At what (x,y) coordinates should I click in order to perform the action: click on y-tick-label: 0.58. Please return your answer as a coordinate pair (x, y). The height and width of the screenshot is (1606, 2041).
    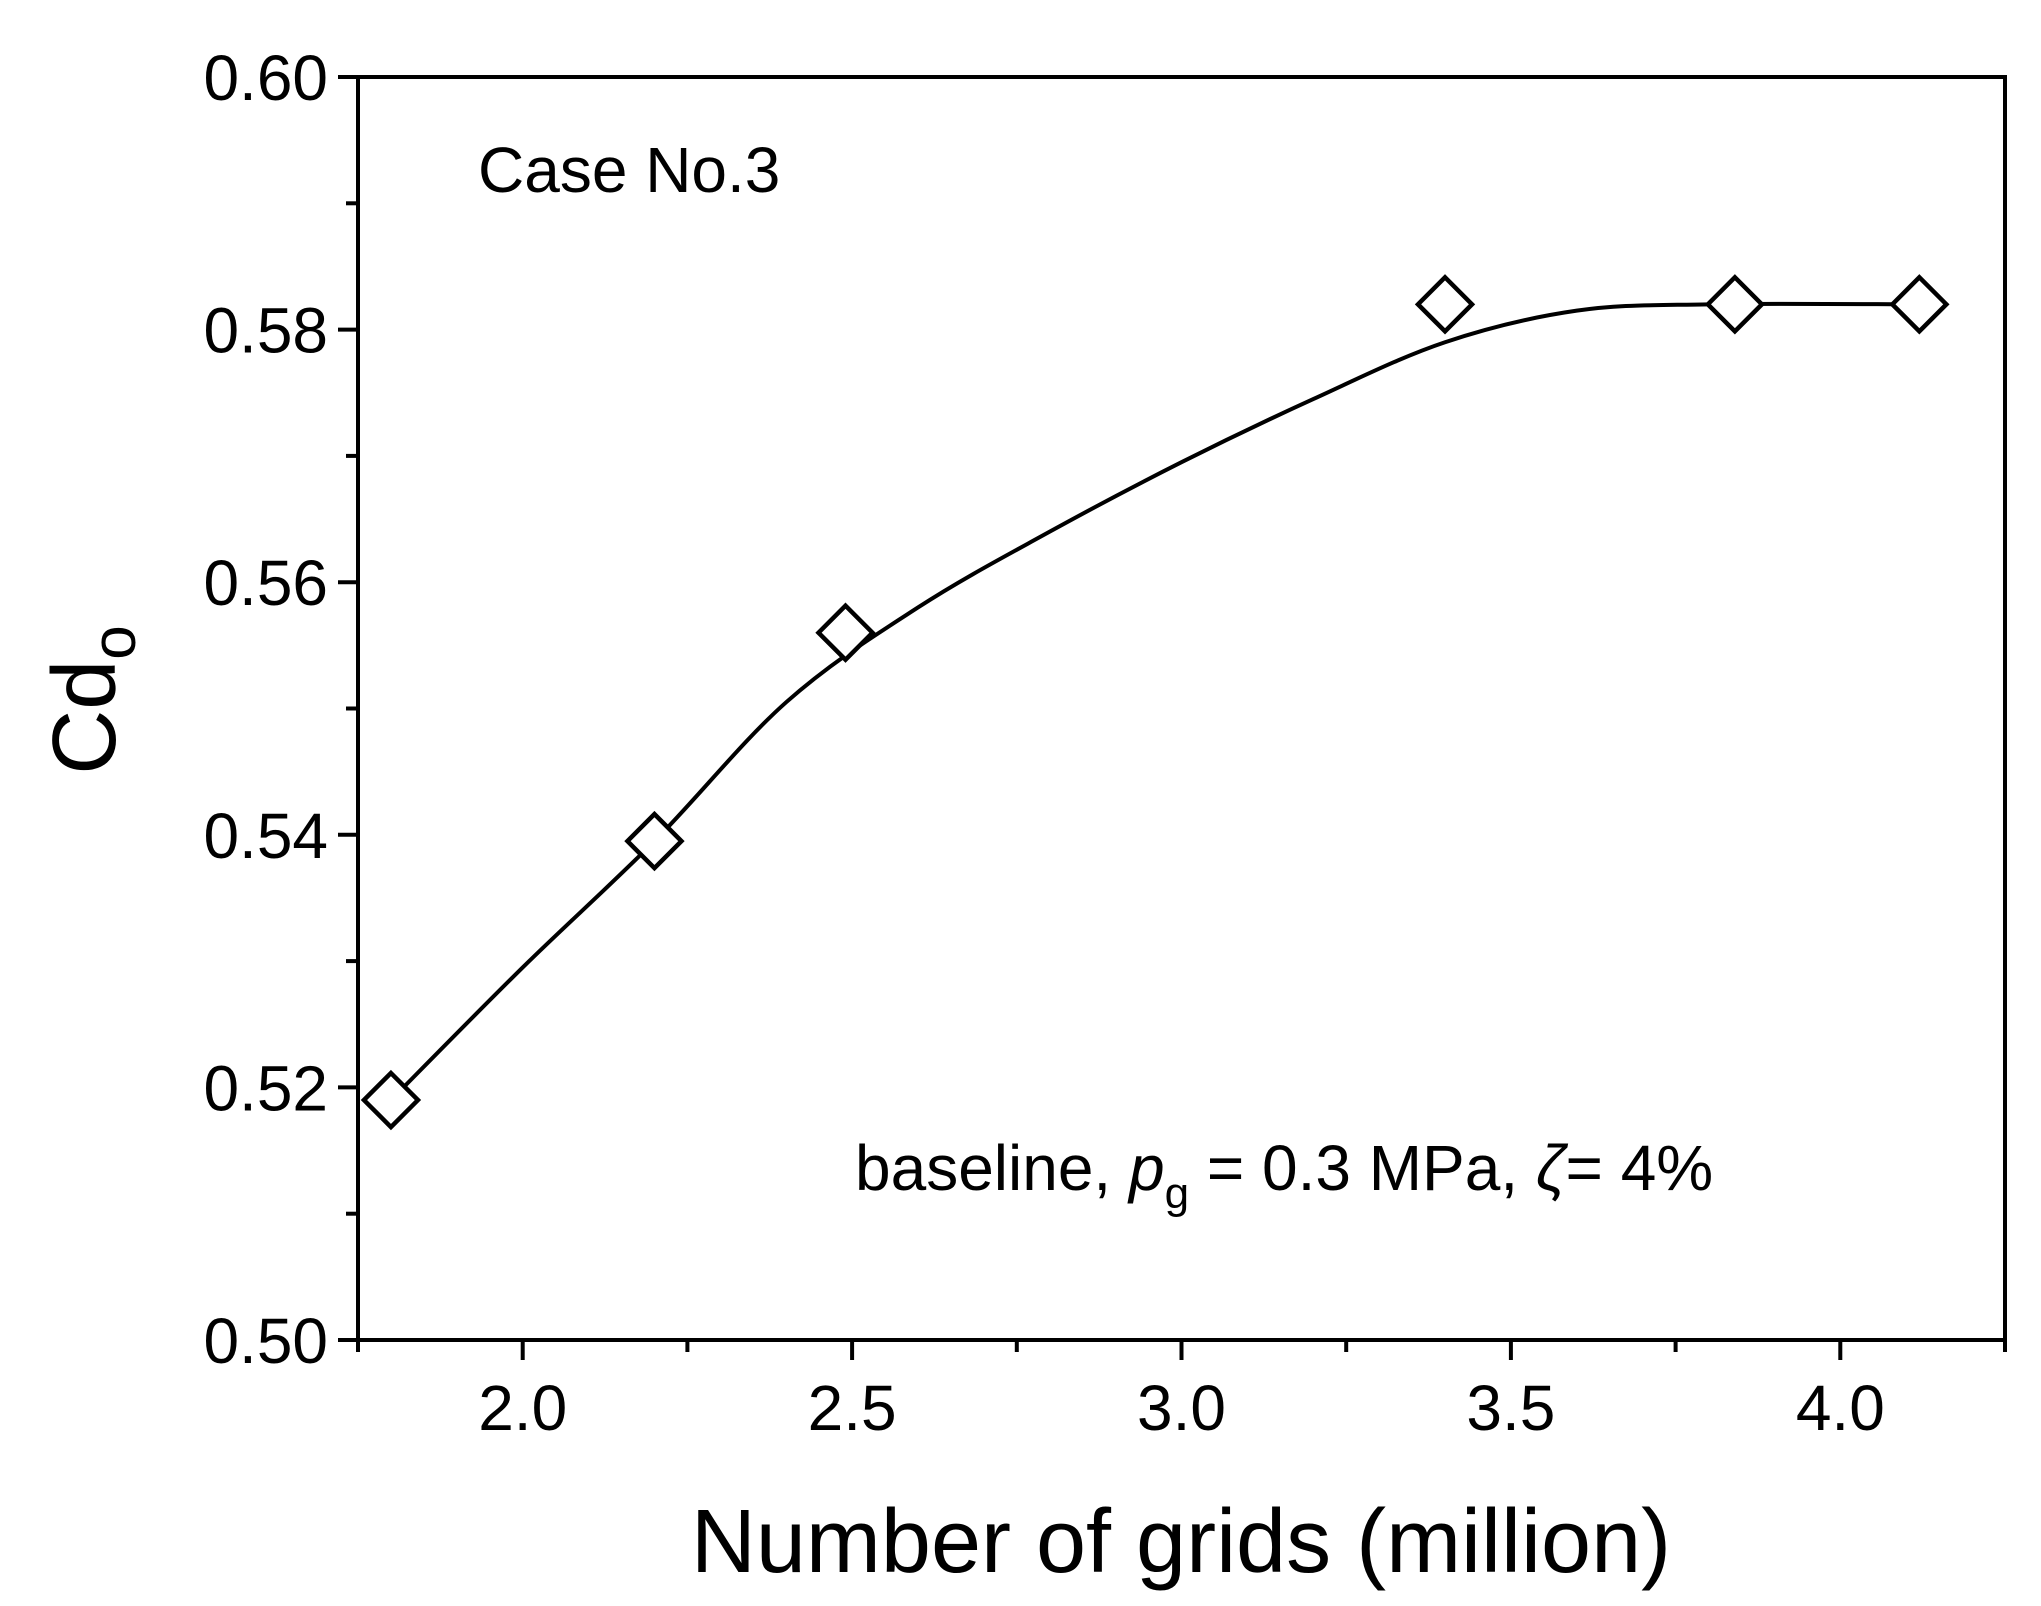
    Looking at the image, I should click on (265, 331).